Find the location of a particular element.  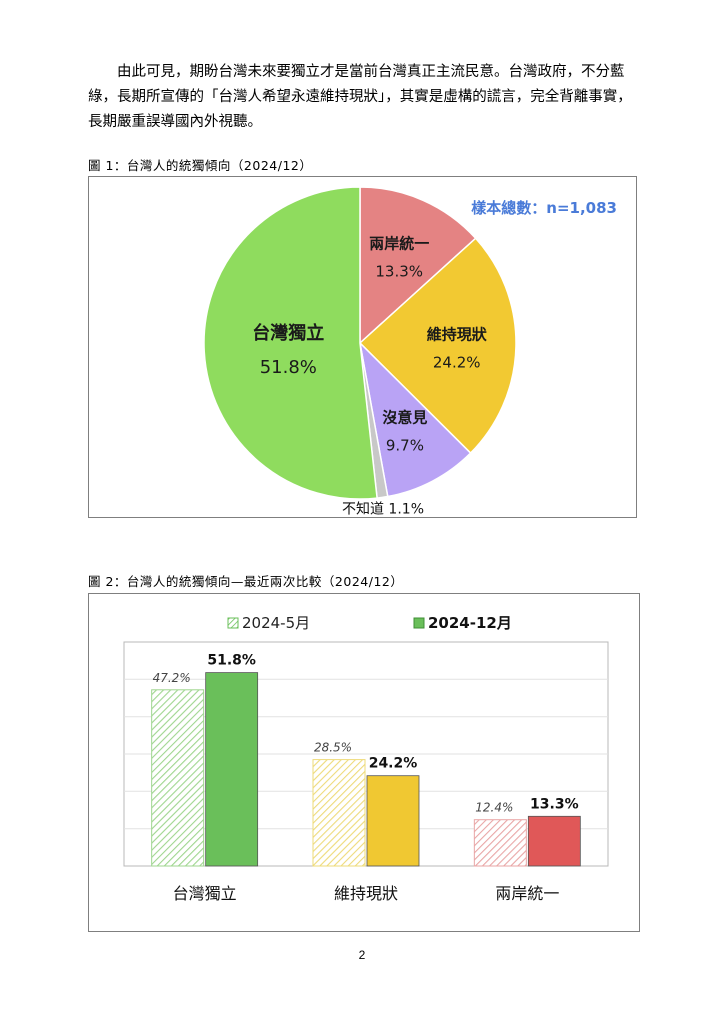

pie-slice-value-label: 24.2% is located at coordinates (457, 362).